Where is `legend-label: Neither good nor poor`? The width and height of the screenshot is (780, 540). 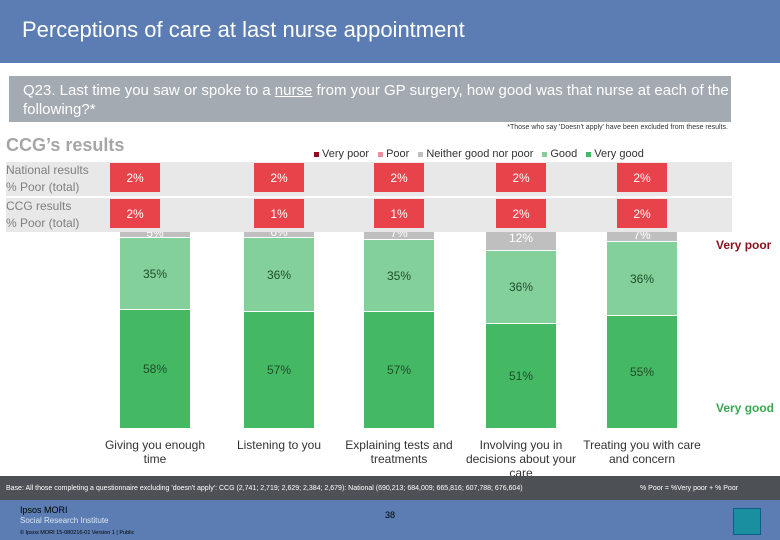
legend-label: Neither good nor poor is located at coordinates (480, 154).